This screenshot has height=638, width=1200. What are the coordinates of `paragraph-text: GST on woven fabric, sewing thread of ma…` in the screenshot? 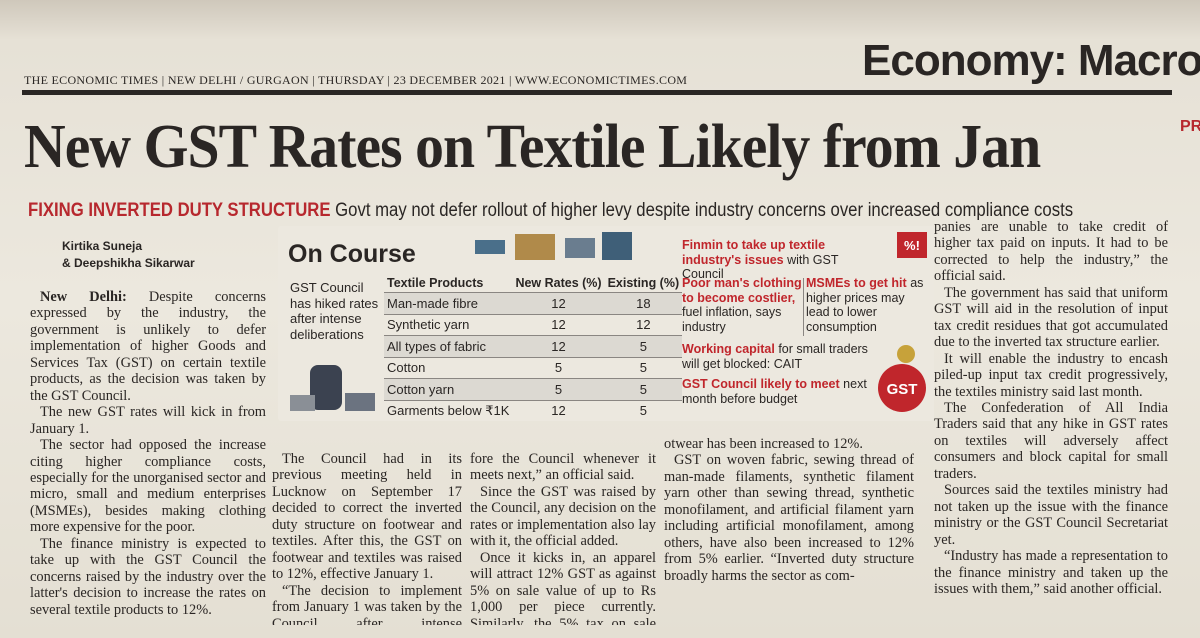 It's located at (789, 518).